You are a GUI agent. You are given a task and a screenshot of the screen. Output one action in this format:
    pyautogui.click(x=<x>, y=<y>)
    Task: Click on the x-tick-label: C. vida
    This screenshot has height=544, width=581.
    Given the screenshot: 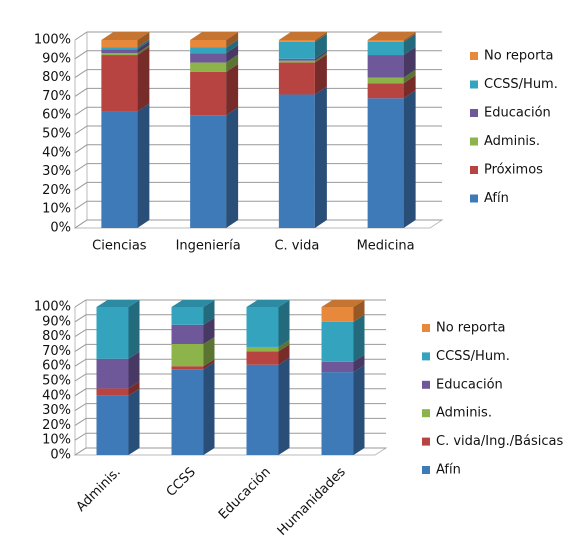 What is the action you would take?
    pyautogui.click(x=296, y=246)
    